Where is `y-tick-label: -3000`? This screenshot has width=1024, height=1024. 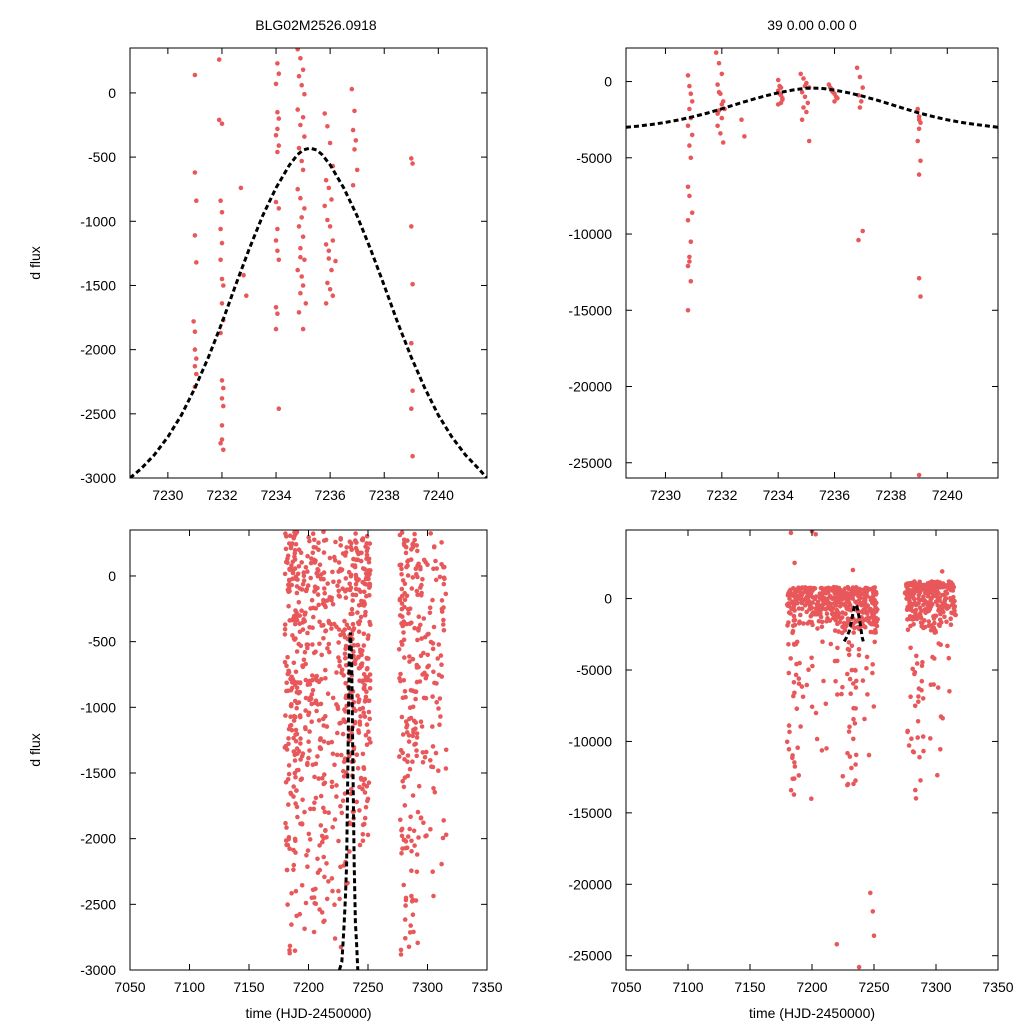 y-tick-label: -3000 is located at coordinates (98, 478).